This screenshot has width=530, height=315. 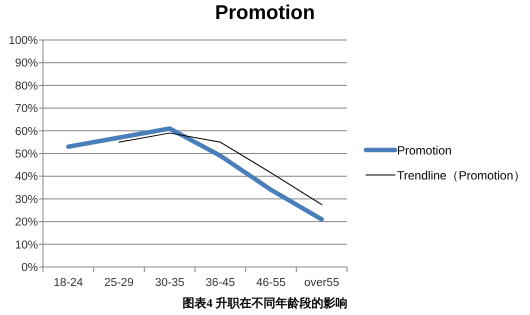 I want to click on x-tick-label: 25-29, so click(x=119, y=283).